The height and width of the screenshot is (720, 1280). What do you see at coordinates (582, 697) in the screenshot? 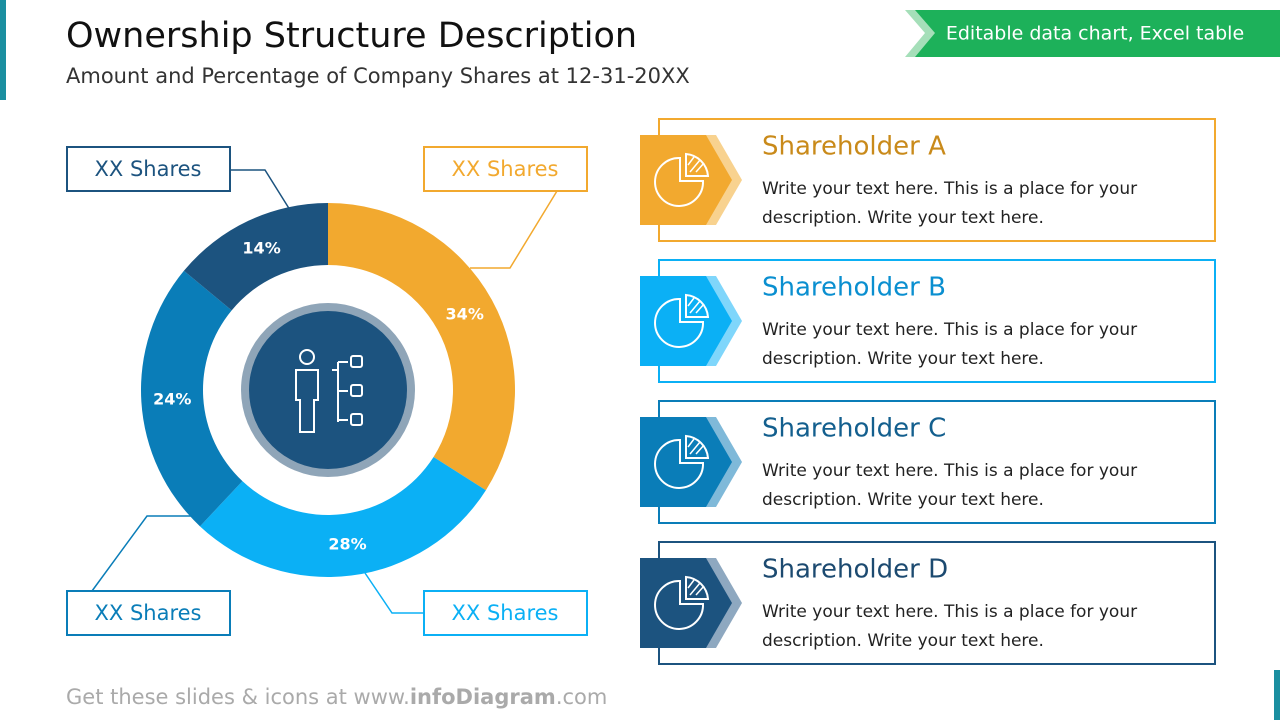
I see `footer-text: .com` at bounding box center [582, 697].